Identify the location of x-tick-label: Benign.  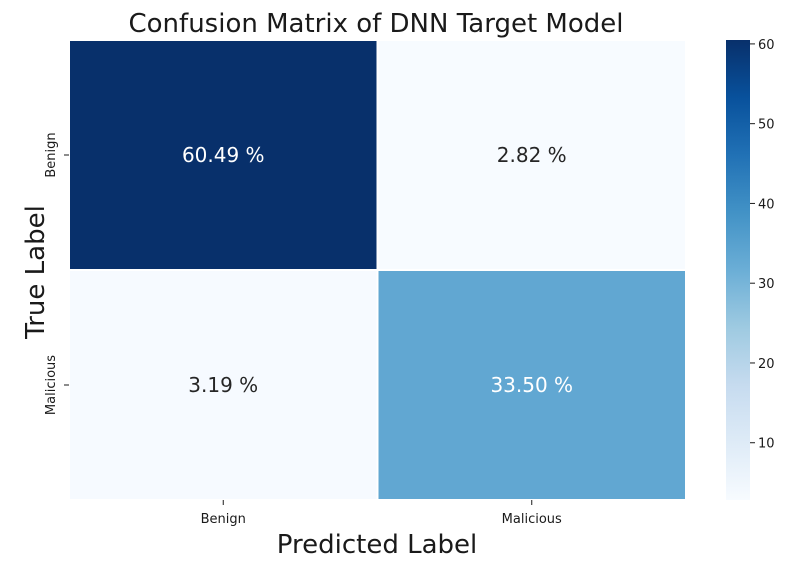
(223, 519).